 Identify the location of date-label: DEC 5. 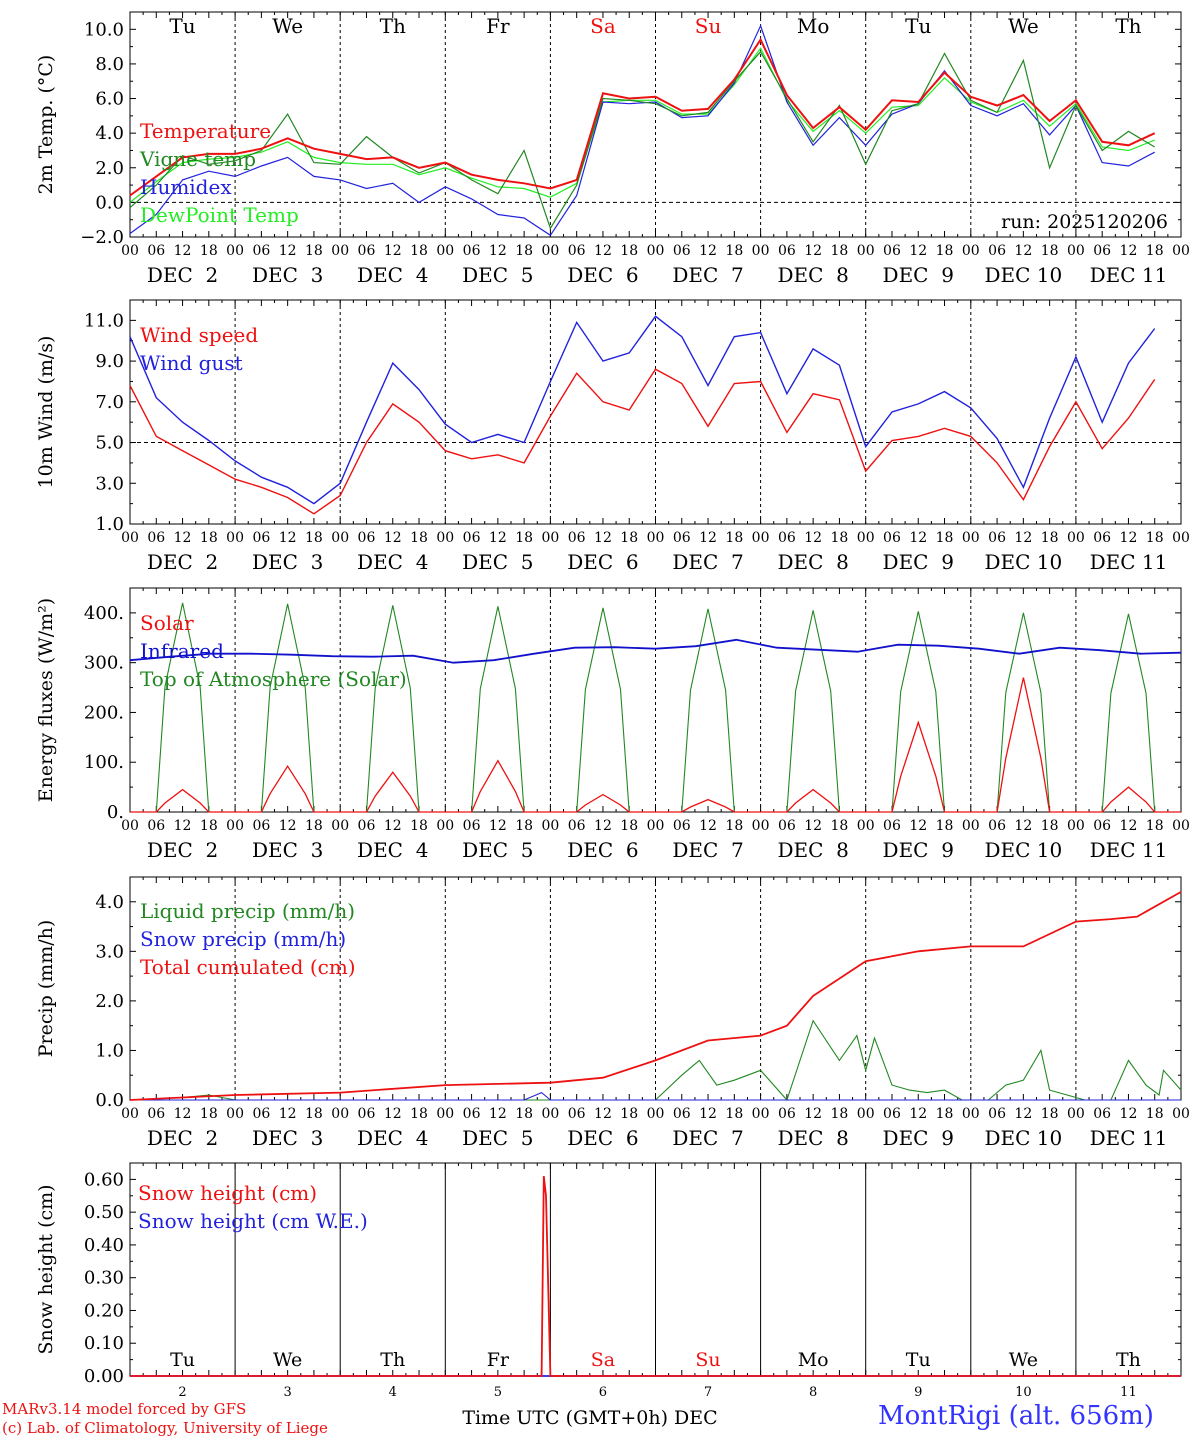
(497, 850).